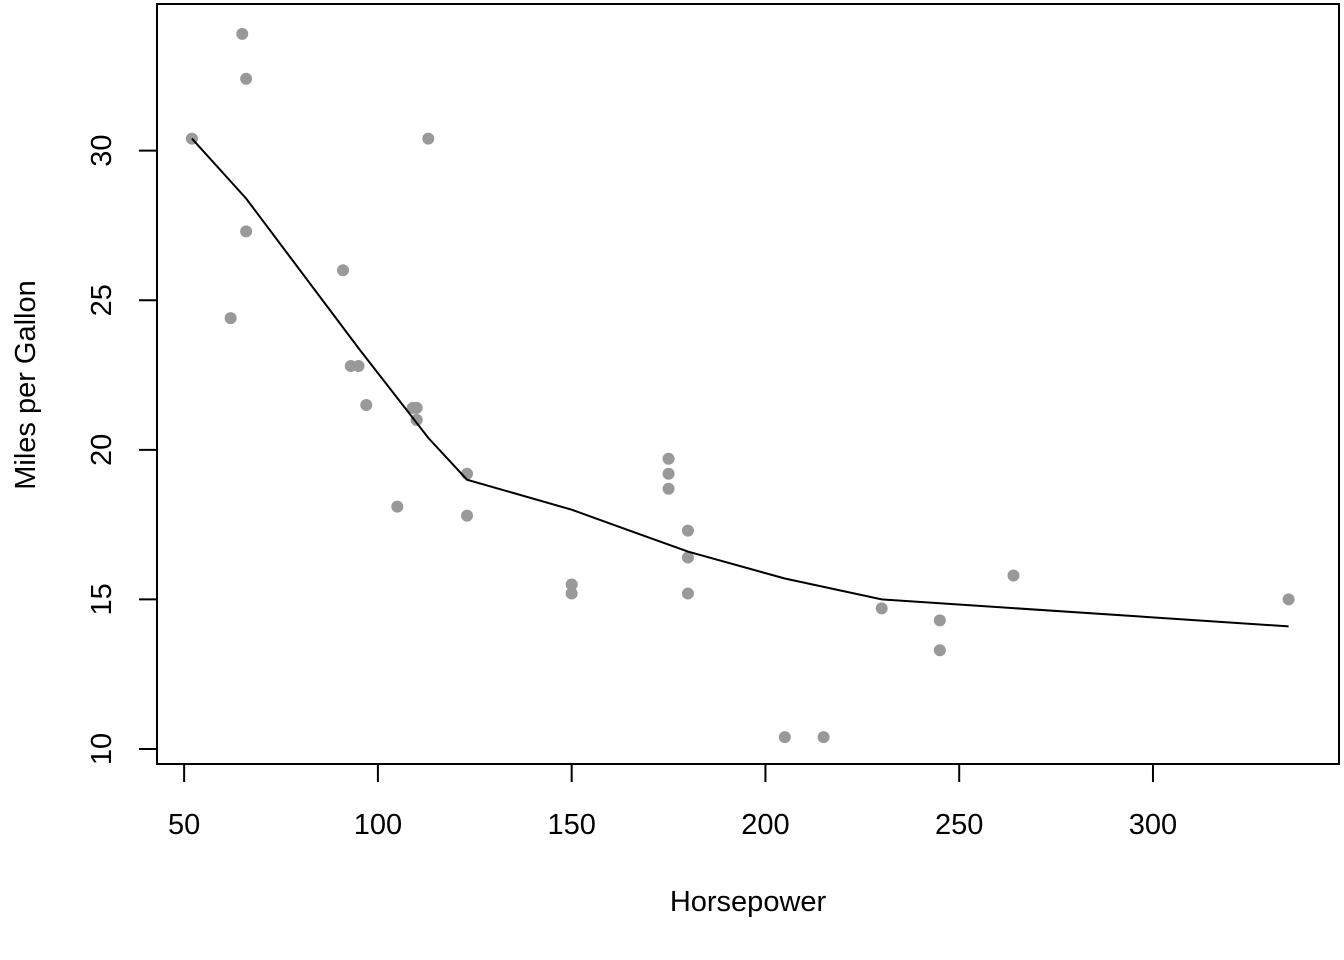 Image resolution: width=1344 pixels, height=960 pixels. I want to click on x-tick-label: 200, so click(765, 825).